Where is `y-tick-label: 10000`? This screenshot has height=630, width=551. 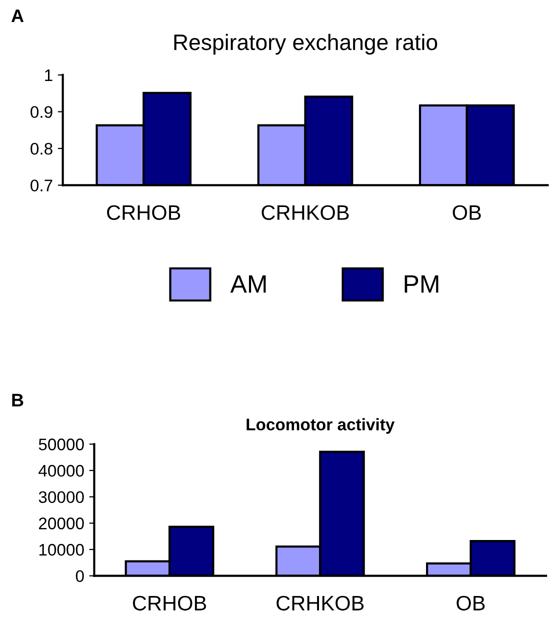 y-tick-label: 10000 is located at coordinates (61, 550).